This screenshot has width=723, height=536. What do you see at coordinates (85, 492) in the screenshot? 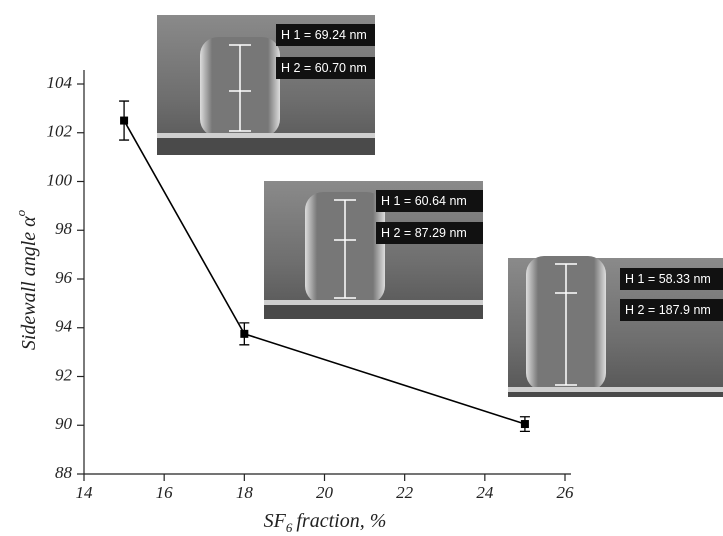
I see `x-tick-label: 14` at bounding box center [85, 492].